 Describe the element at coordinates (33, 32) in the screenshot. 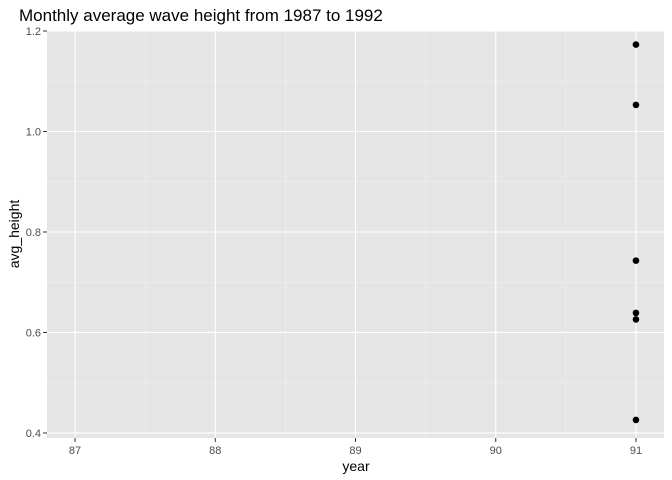

I see `y-tick-label: 1.2` at that location.